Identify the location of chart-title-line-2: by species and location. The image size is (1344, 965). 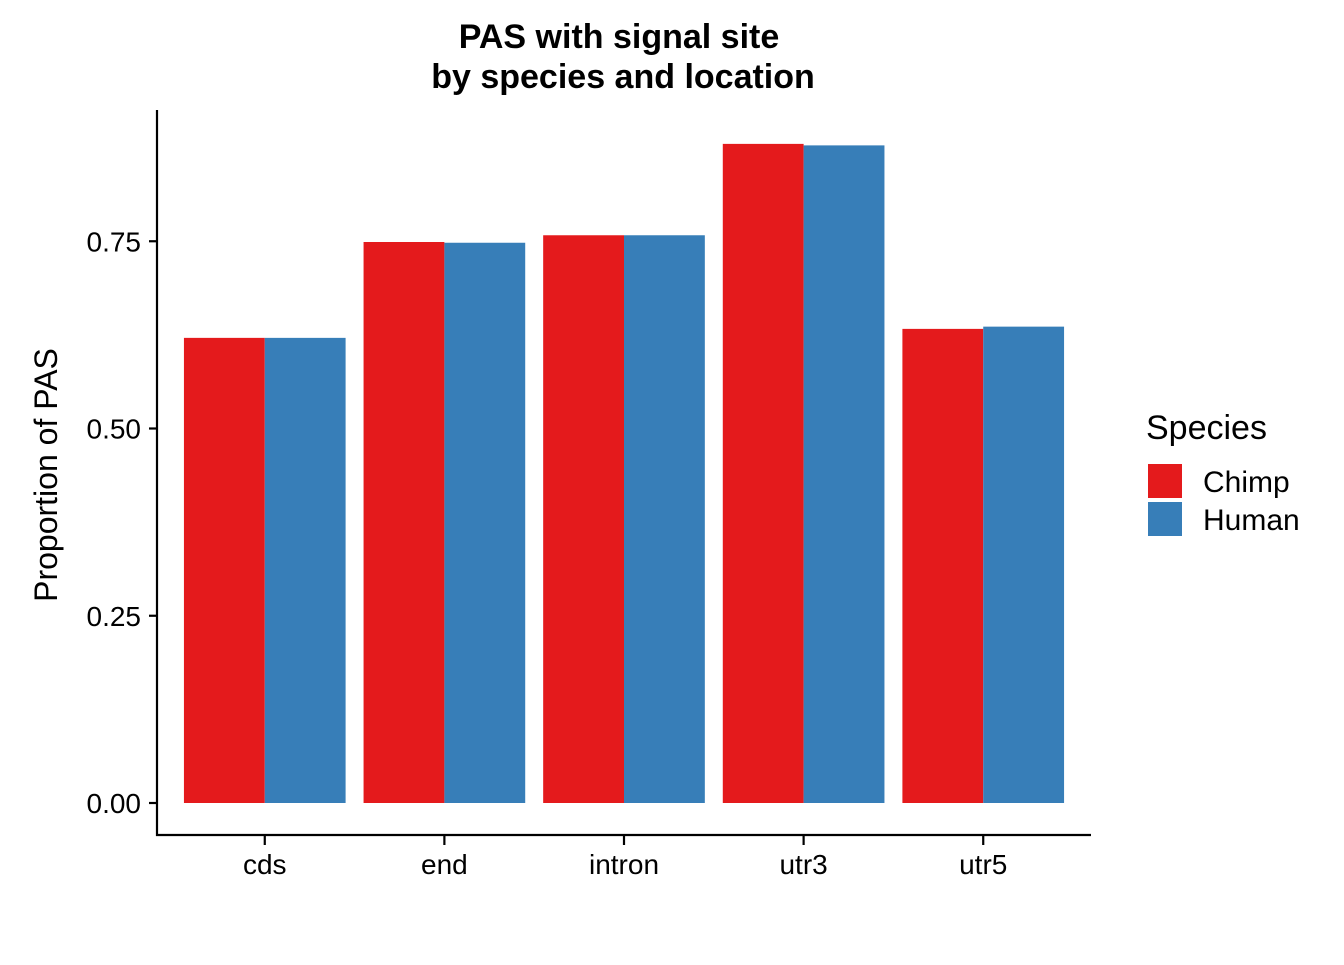
(623, 77).